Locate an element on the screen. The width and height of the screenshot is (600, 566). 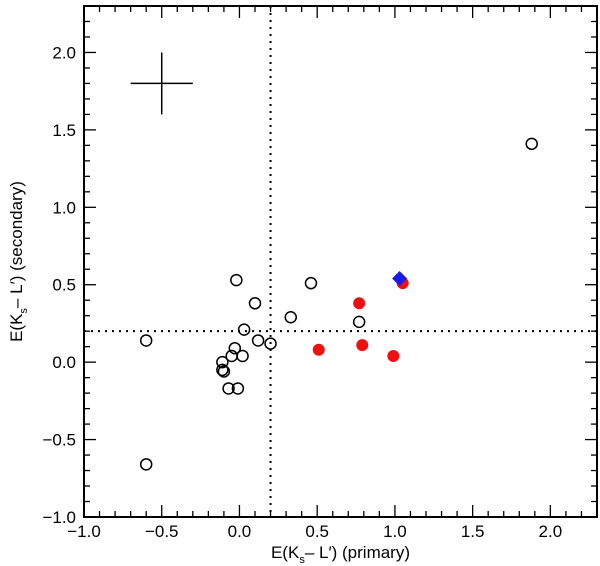
x-tick-label: 1.5 is located at coordinates (473, 531).